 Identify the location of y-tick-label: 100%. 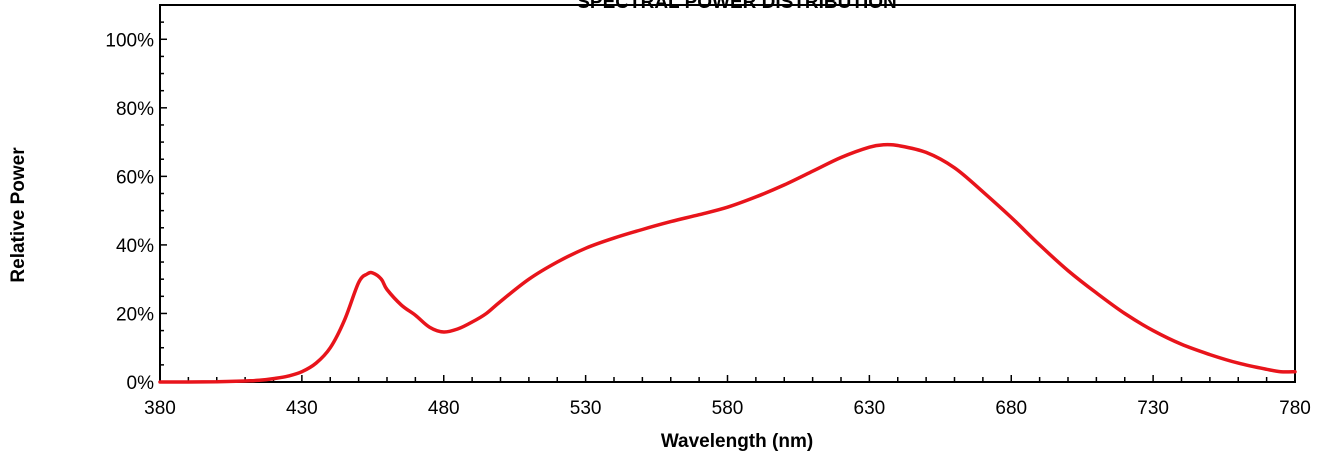
(129, 40).